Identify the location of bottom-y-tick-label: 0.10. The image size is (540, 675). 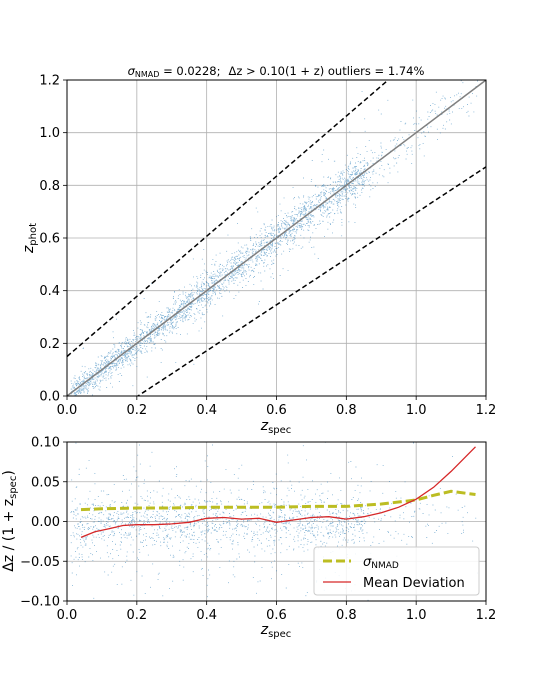
(45, 443).